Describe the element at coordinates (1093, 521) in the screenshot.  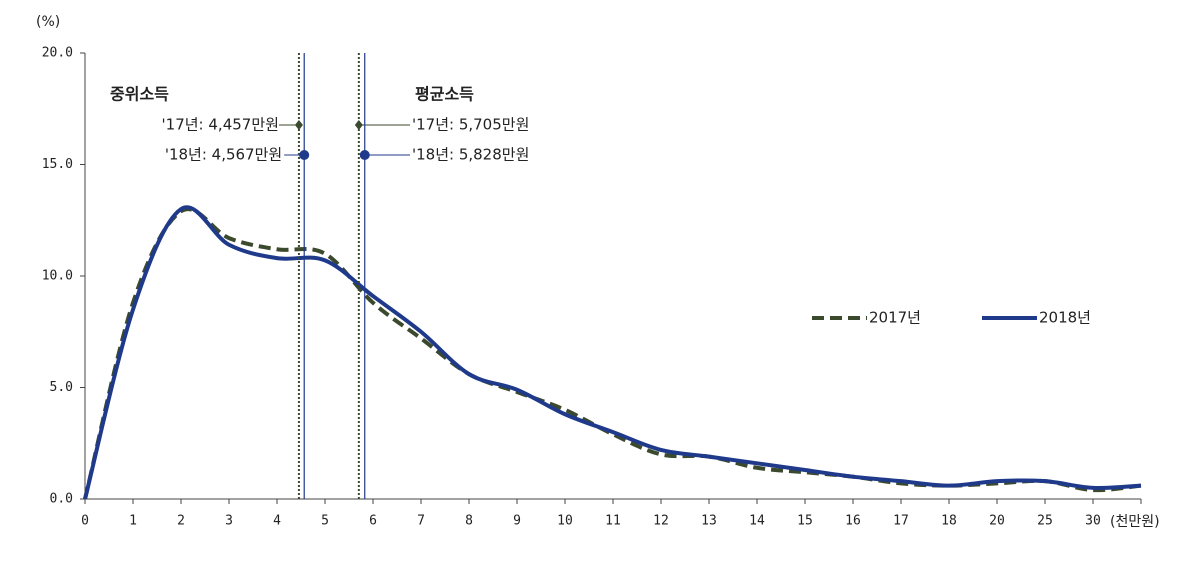
I see `x-tick-label: 30` at that location.